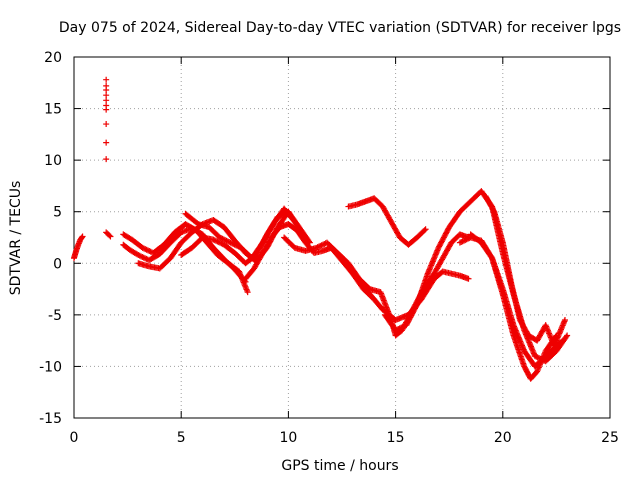  Describe the element at coordinates (53, 58) in the screenshot. I see `y-tick-label: 20` at that location.